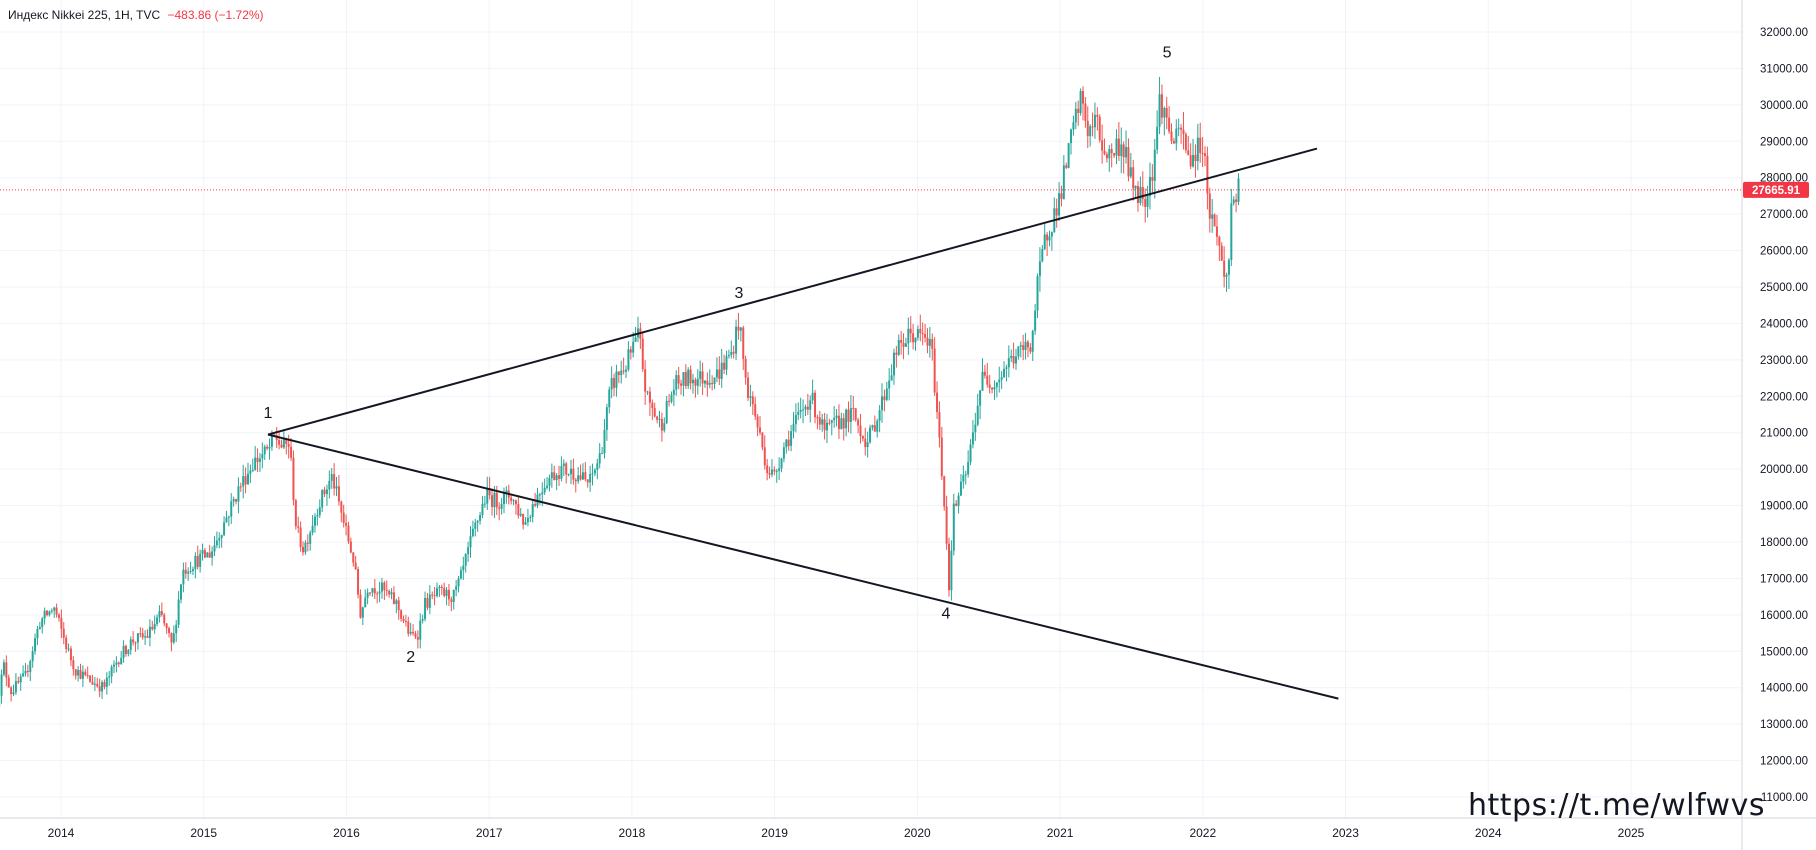 This screenshot has height=850, width=1816. What do you see at coordinates (1784, 579) in the screenshot?
I see `y-tick-label: 17000.00` at bounding box center [1784, 579].